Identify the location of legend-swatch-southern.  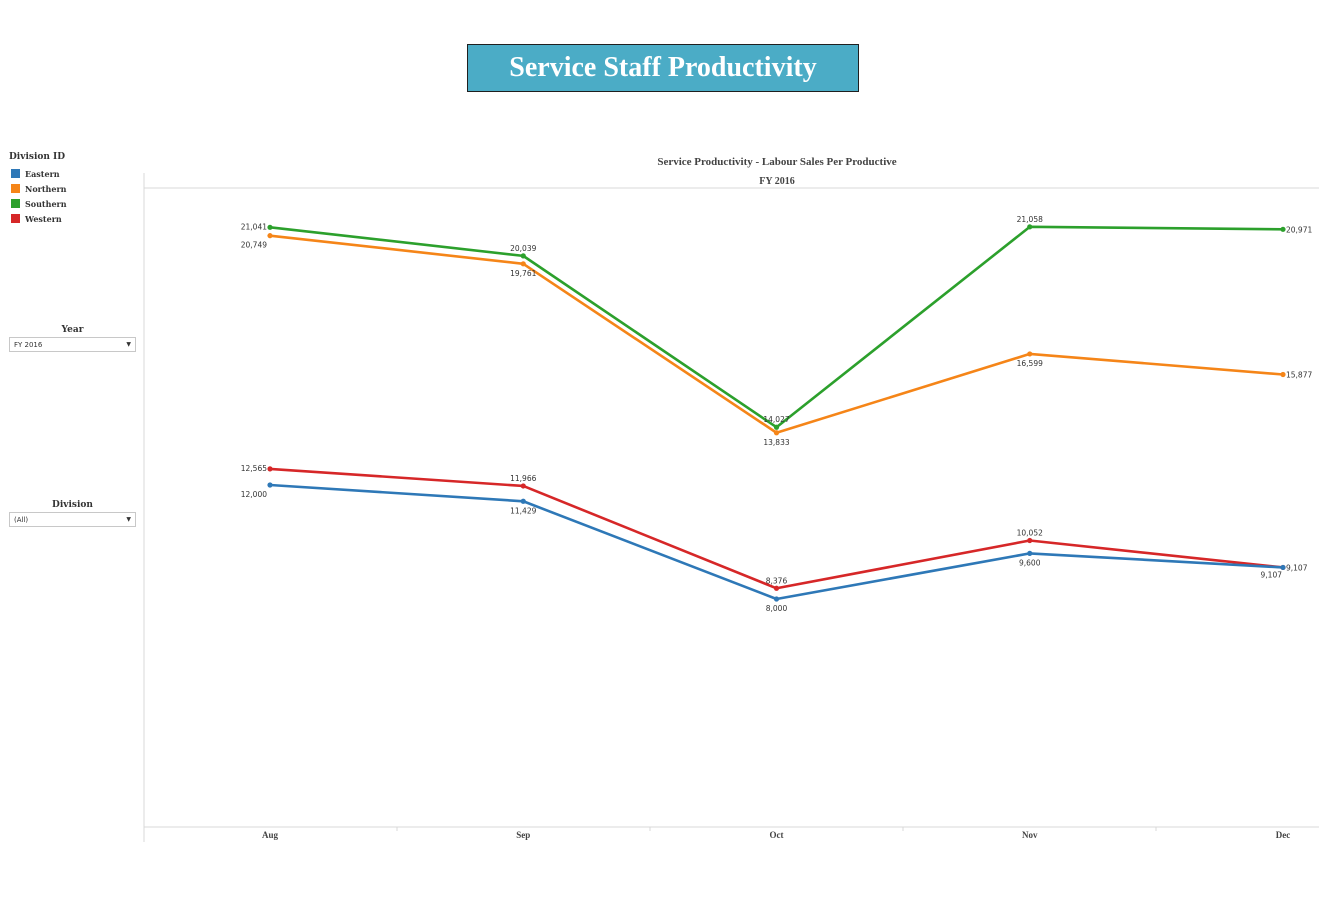
(15, 203).